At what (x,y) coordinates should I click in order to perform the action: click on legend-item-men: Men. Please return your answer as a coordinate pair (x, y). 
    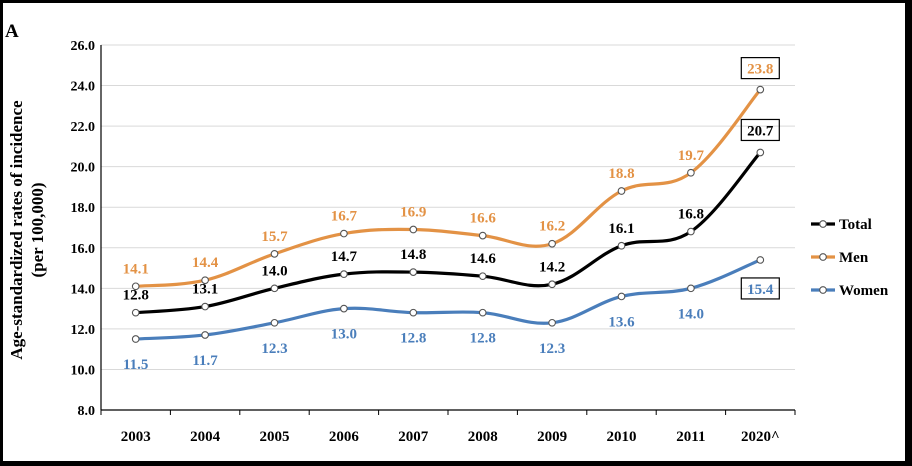
    Looking at the image, I should click on (840, 258).